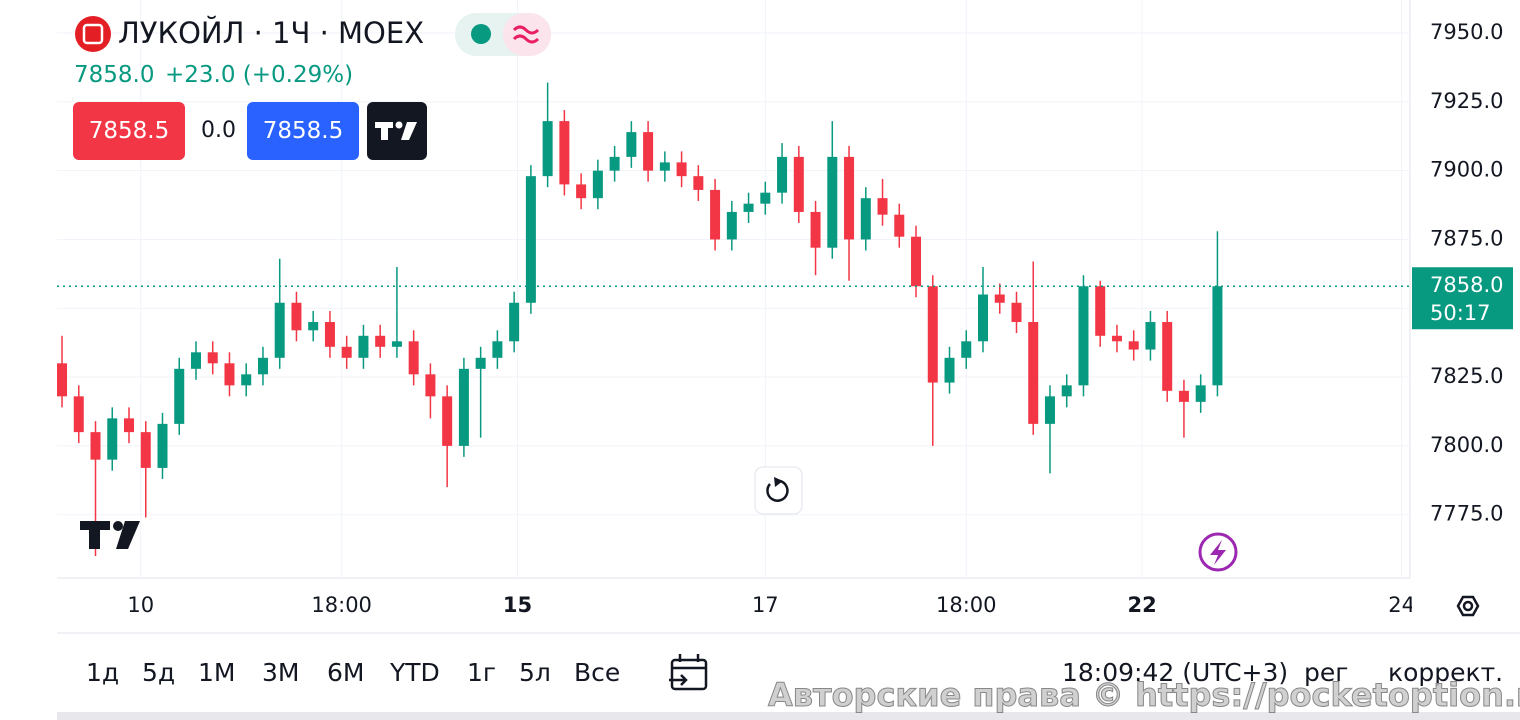 The image size is (1520, 720). Describe the element at coordinates (1466, 170) in the screenshot. I see `y-tick-label: 7900.0` at that location.